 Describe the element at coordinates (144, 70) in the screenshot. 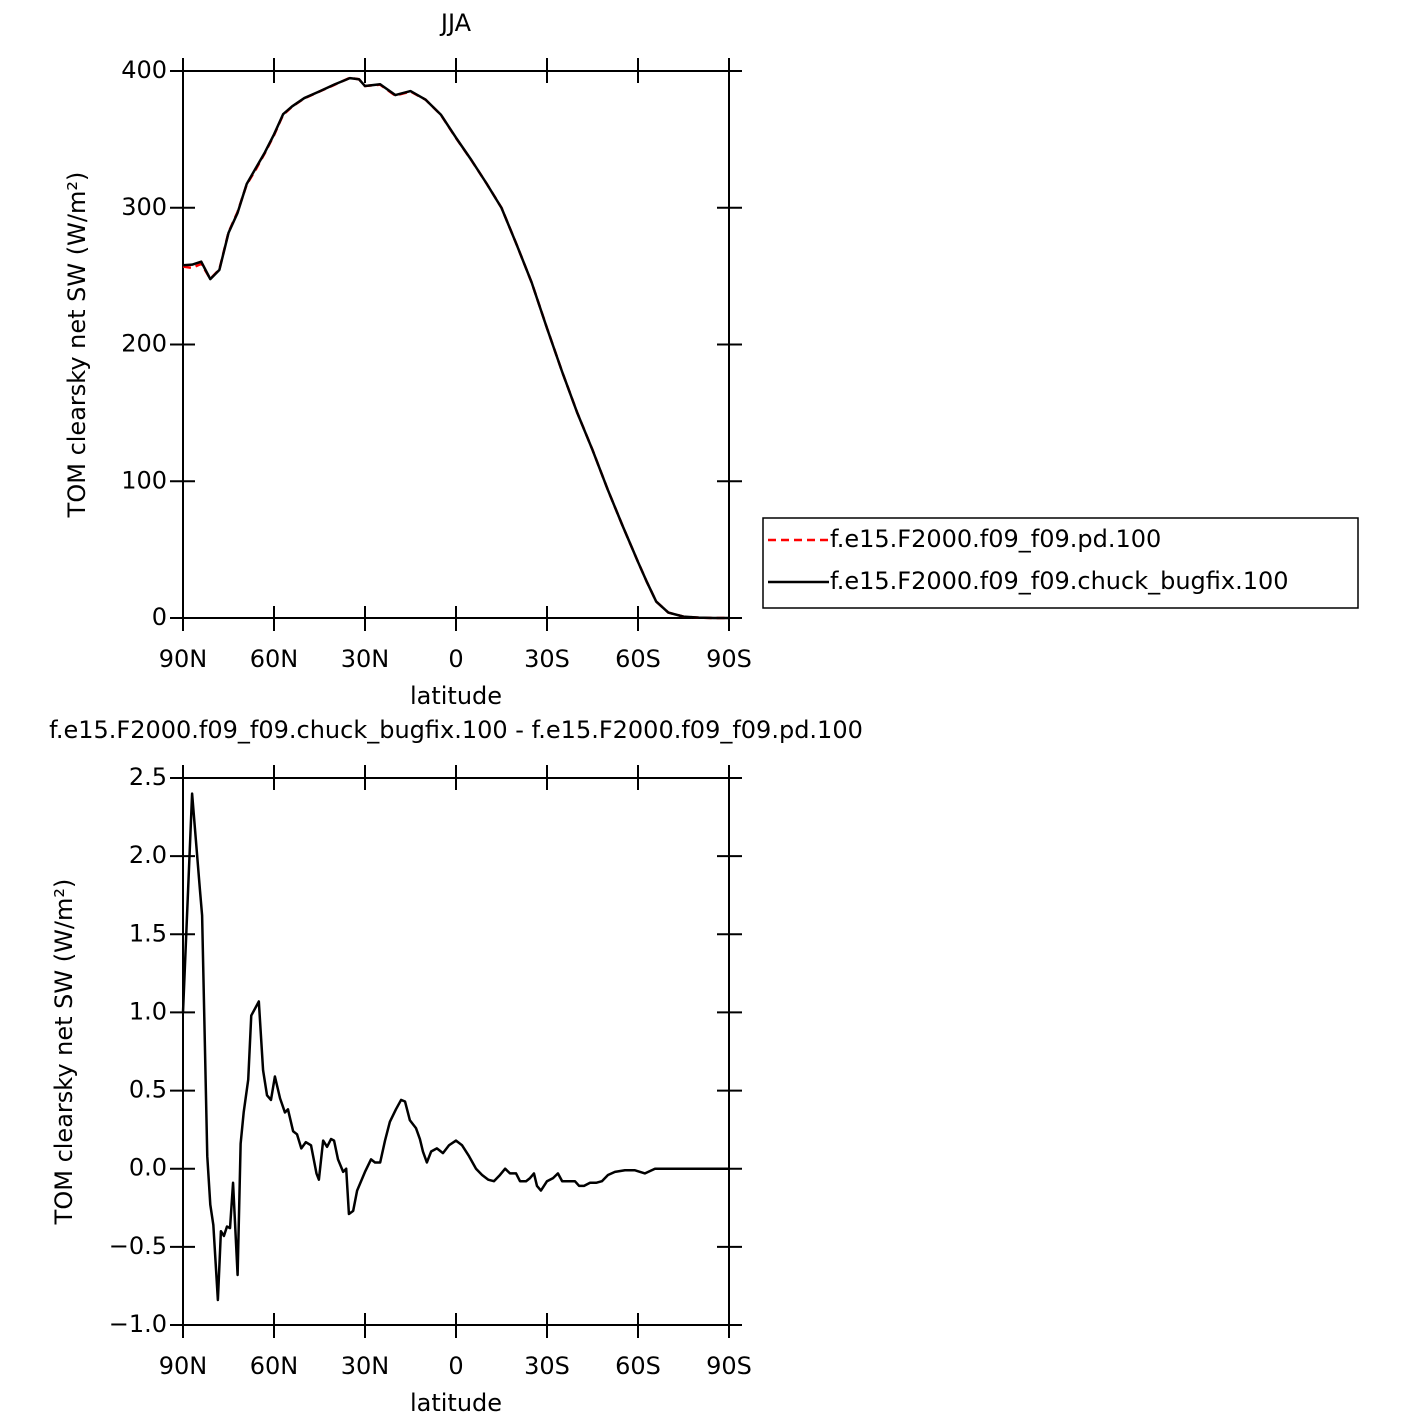

I see `y-tick-label: 400` at that location.